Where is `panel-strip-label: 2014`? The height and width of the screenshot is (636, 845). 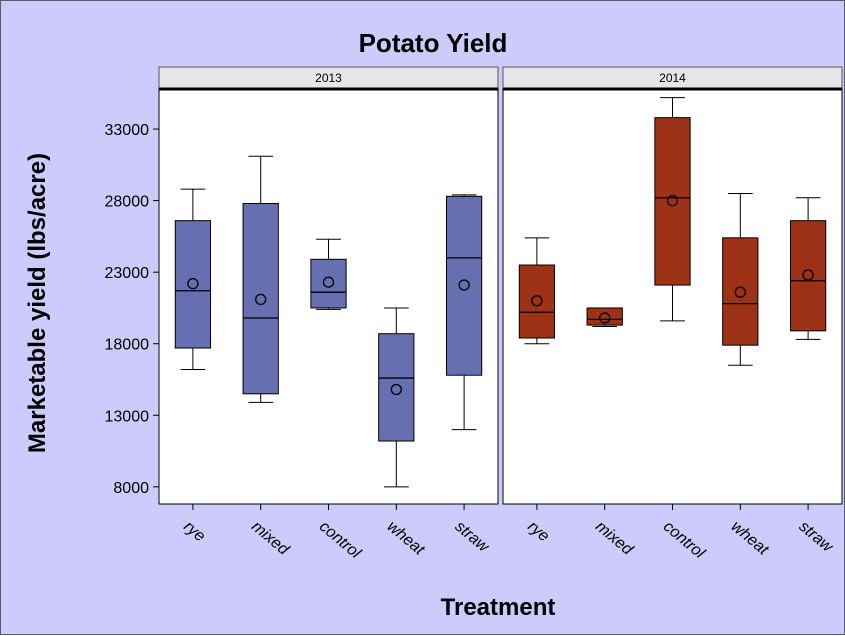
panel-strip-label: 2014 is located at coordinates (672, 78).